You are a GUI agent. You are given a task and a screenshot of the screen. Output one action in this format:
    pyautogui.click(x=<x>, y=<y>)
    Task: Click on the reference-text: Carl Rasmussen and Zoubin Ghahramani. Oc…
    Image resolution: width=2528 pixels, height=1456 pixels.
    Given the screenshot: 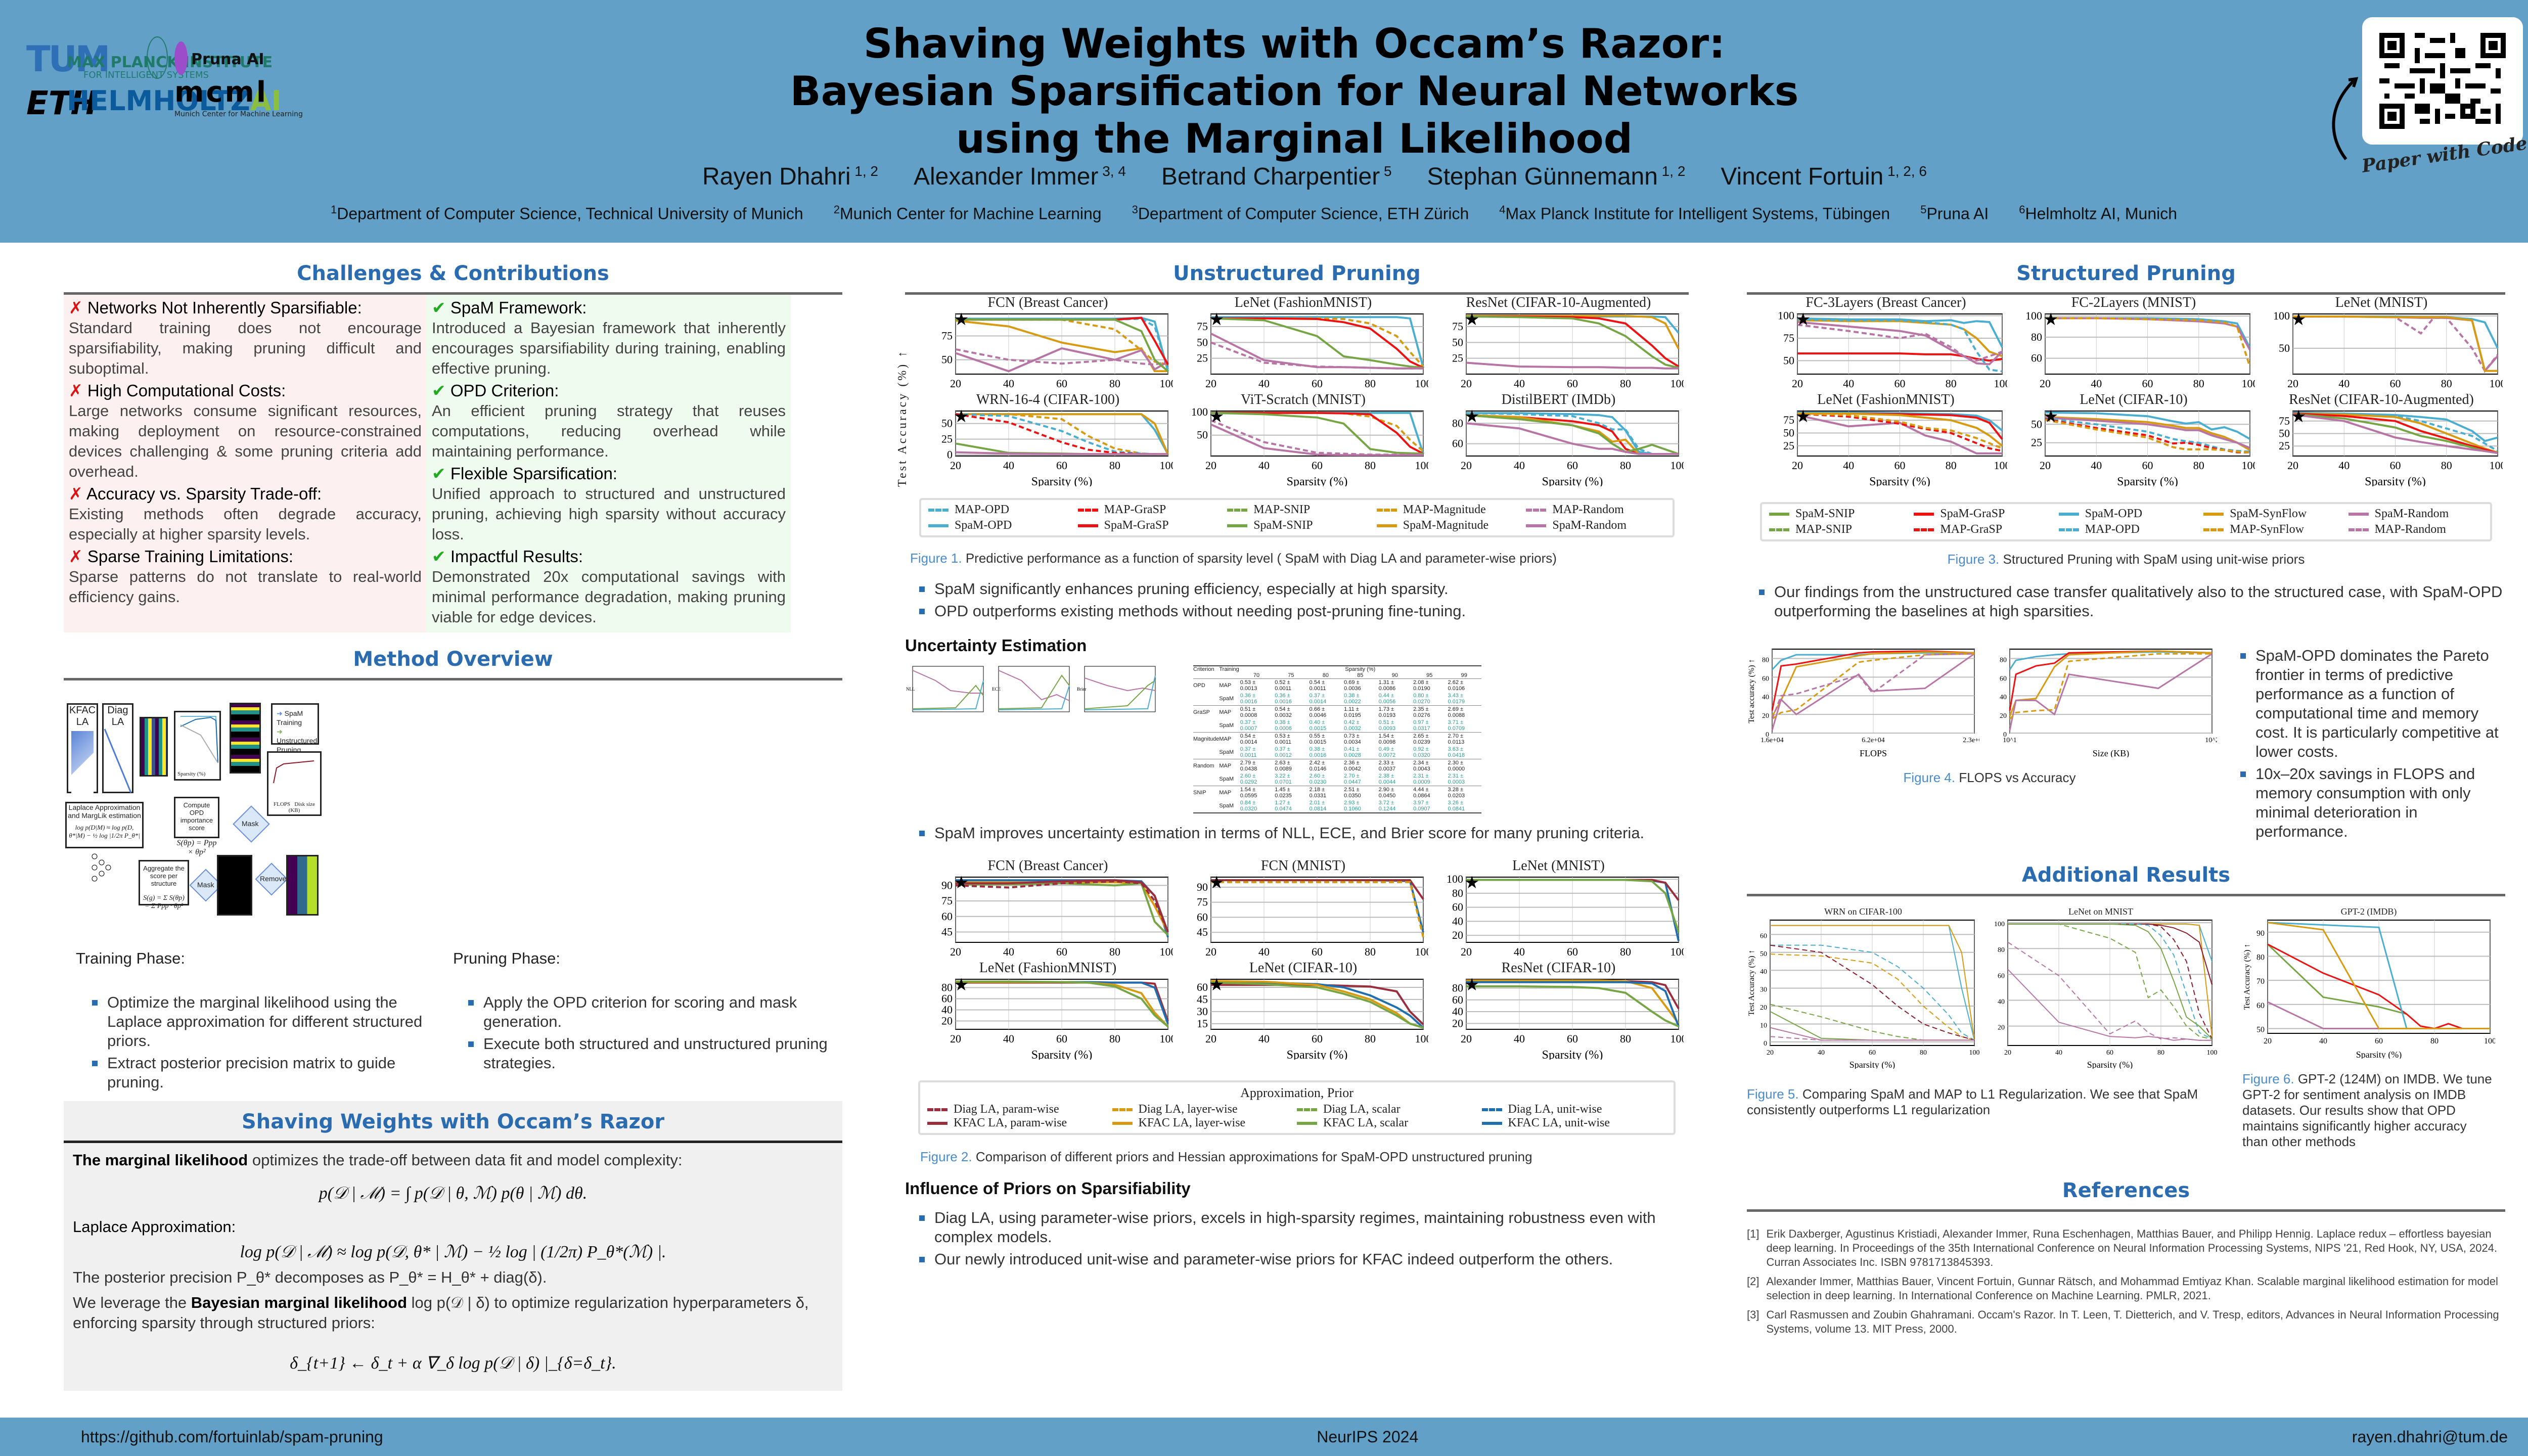 What is the action you would take?
    pyautogui.click(x=2133, y=1321)
    